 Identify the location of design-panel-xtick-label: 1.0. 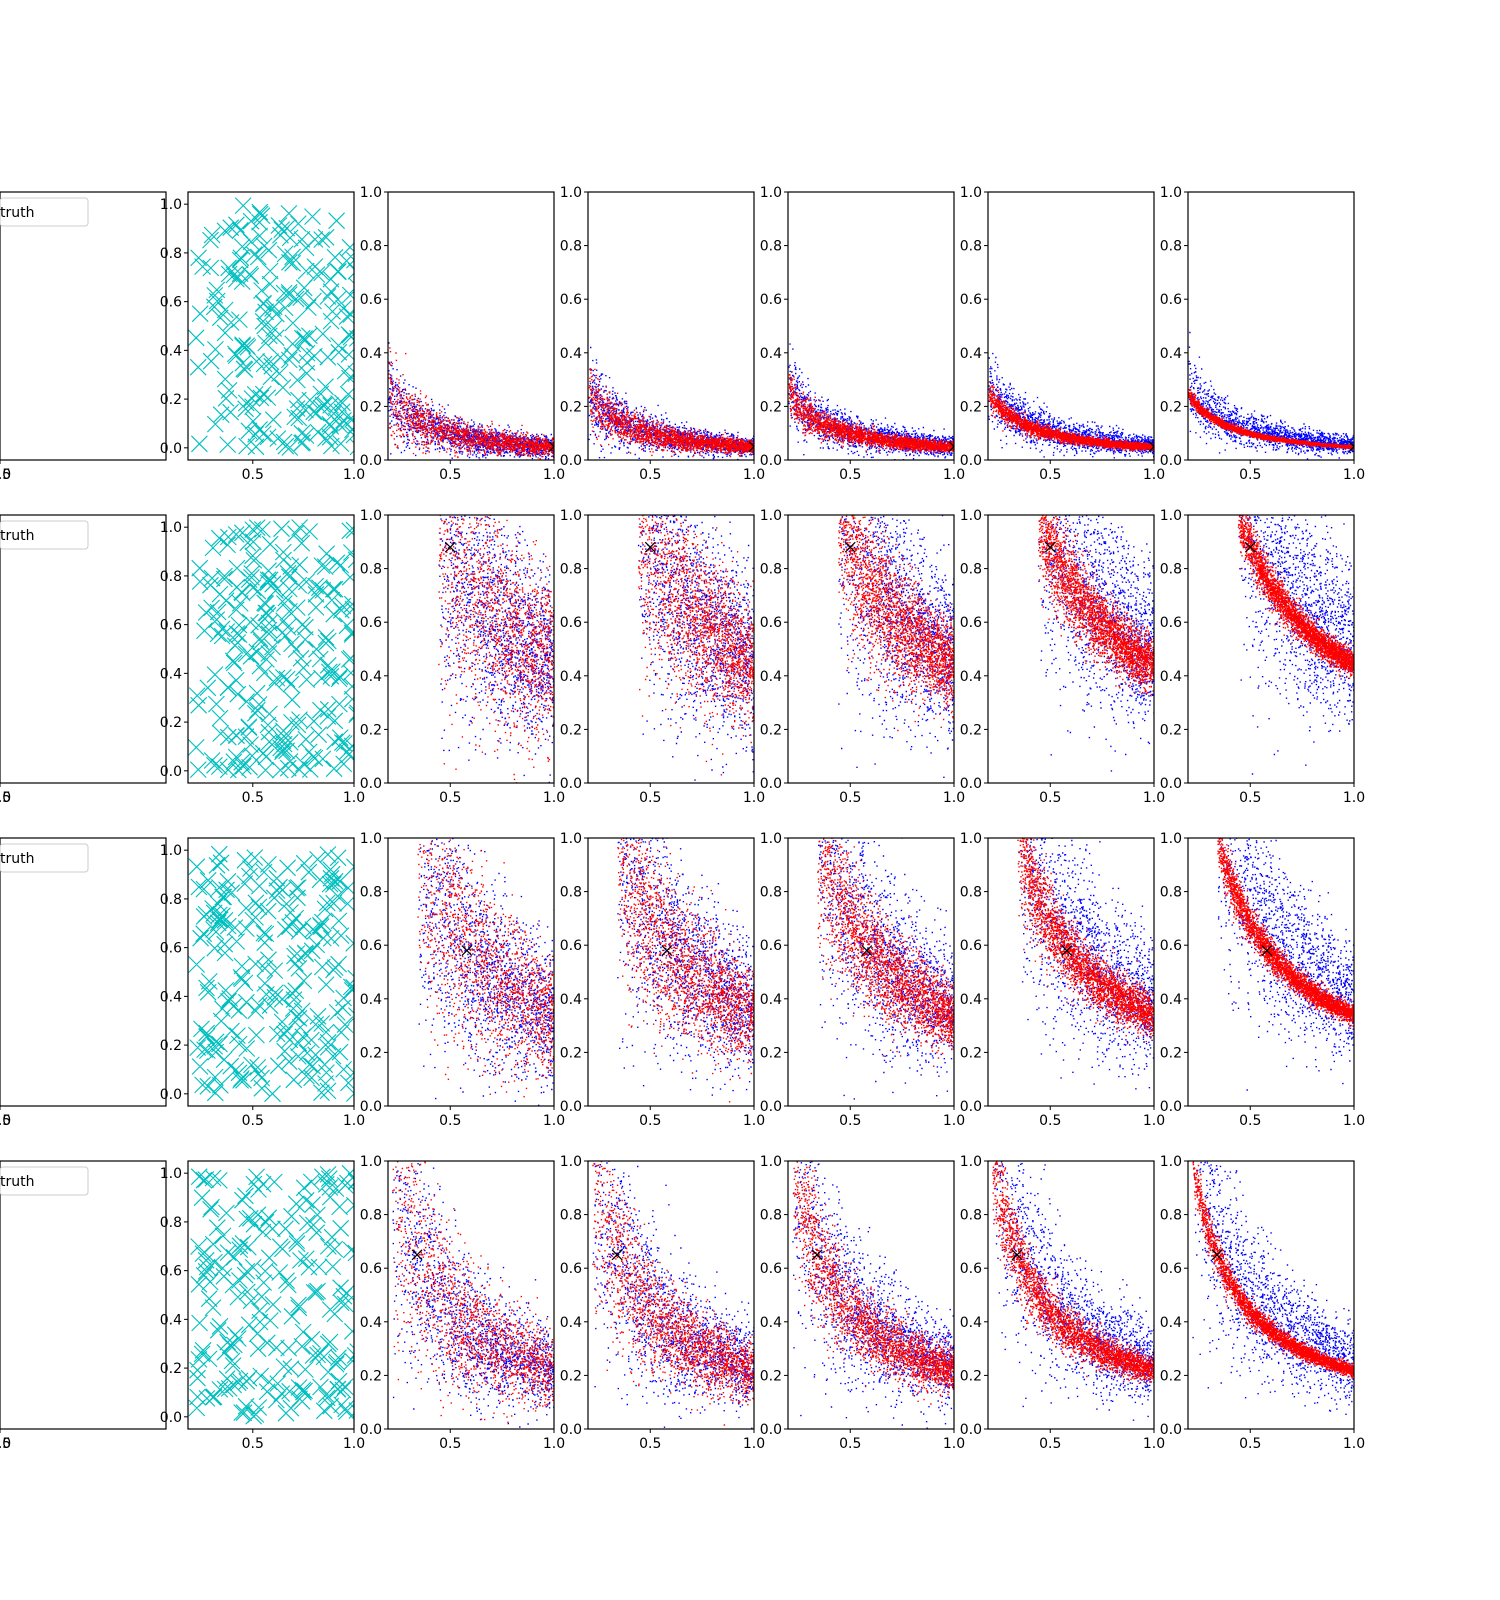
(354, 1444).